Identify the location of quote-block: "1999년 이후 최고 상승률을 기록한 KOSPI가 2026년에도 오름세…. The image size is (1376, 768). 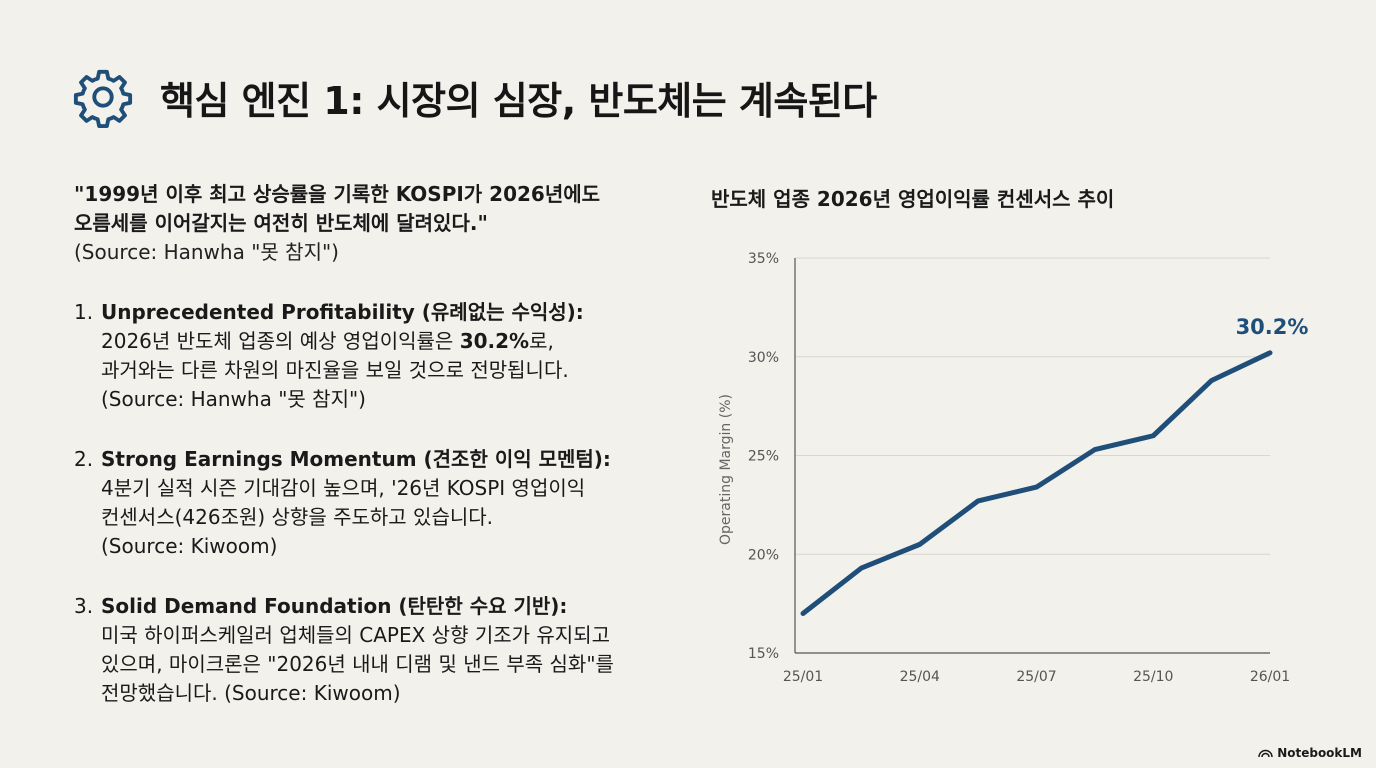
(374, 223).